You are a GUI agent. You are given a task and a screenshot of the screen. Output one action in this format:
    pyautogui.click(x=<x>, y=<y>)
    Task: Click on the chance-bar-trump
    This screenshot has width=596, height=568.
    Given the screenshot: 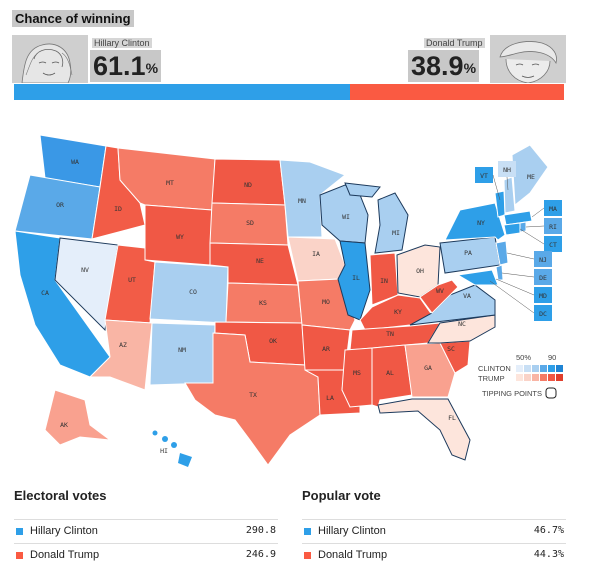 What is the action you would take?
    pyautogui.click(x=457, y=92)
    